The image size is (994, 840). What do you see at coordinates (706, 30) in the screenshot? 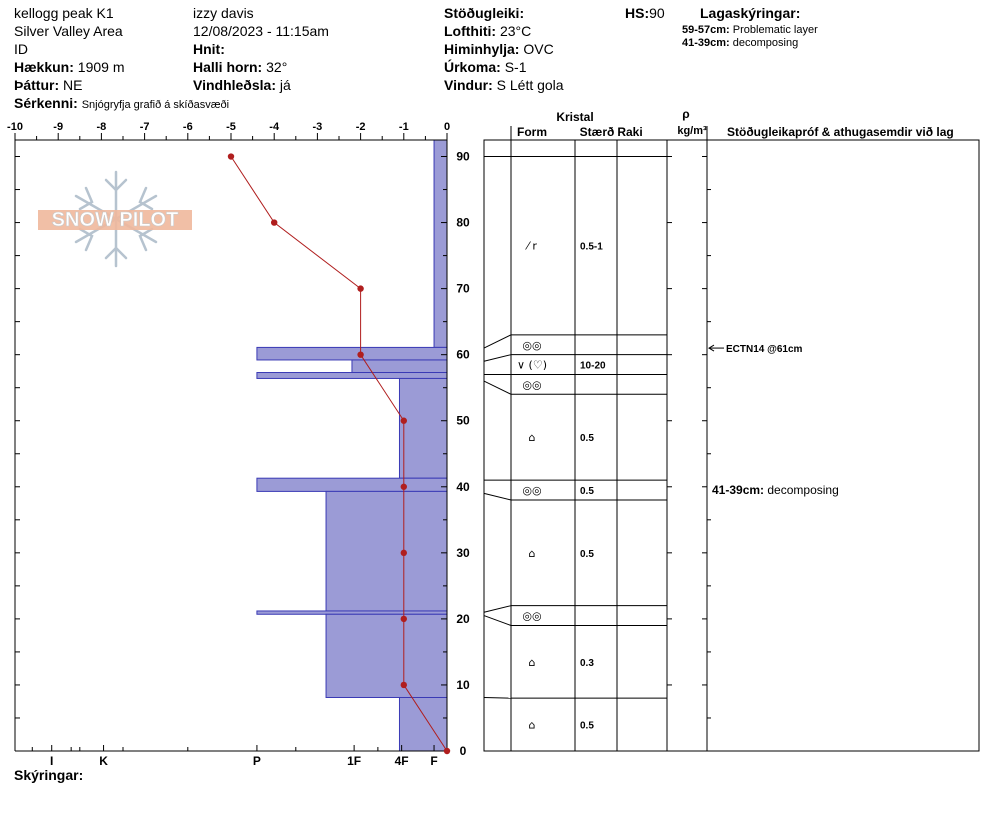
I see `layer-note-1-range: 59-57cm:` at bounding box center [706, 30].